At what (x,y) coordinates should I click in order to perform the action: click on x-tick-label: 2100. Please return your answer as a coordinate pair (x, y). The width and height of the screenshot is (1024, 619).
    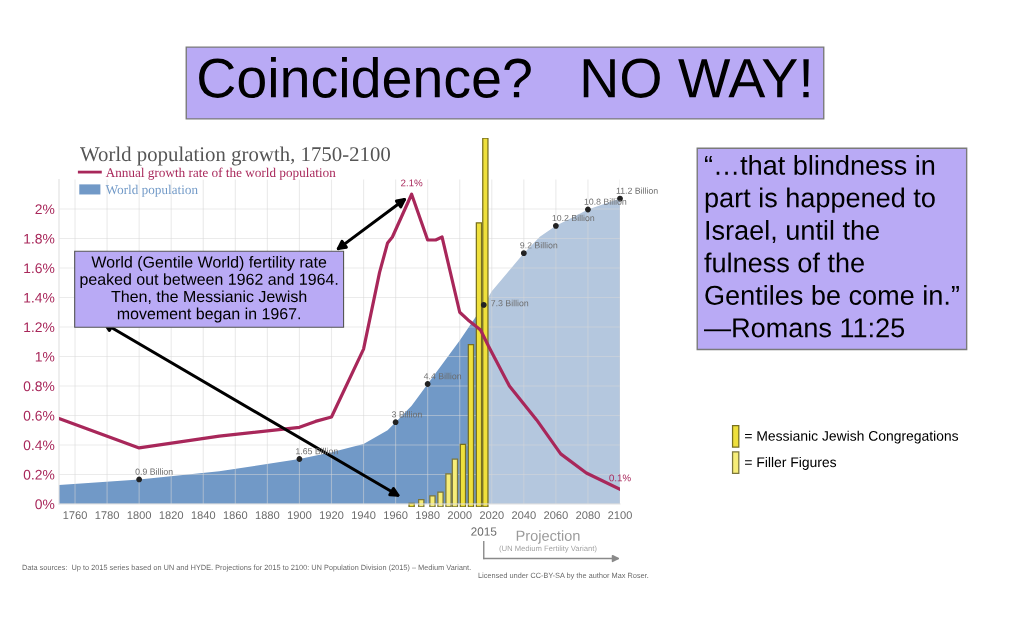
    Looking at the image, I should click on (620, 515).